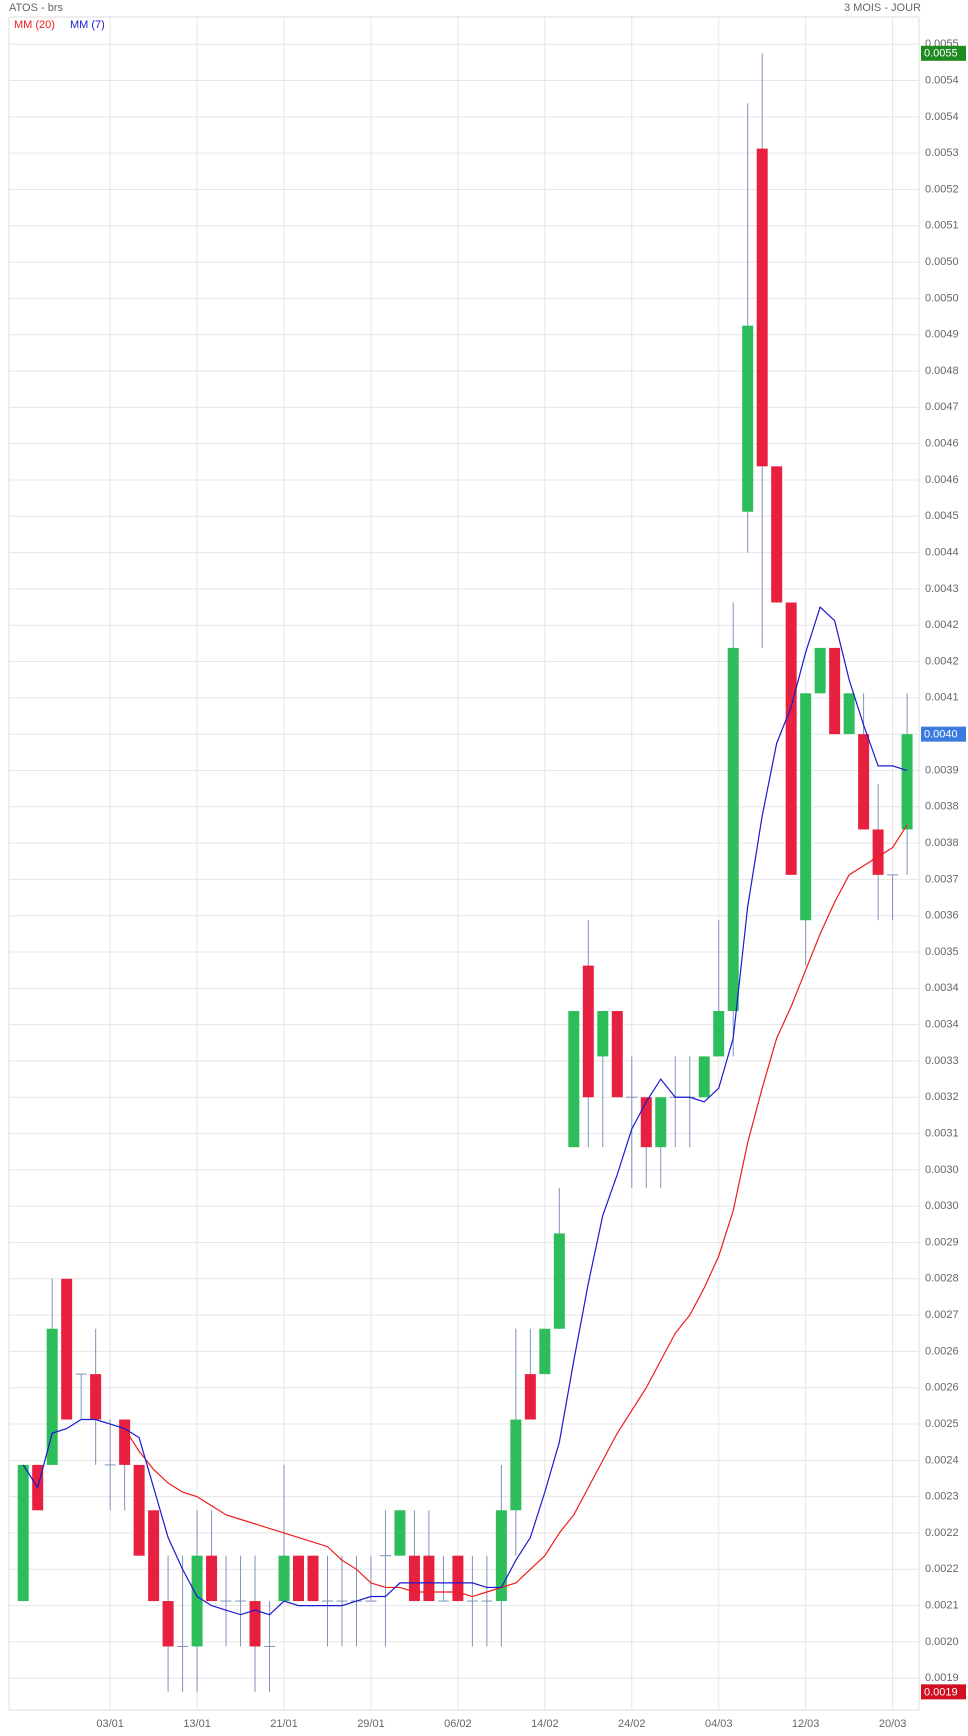 The width and height of the screenshot is (968, 1736). Describe the element at coordinates (942, 262) in the screenshot. I see `y-tick-label: 0.0050` at that location.